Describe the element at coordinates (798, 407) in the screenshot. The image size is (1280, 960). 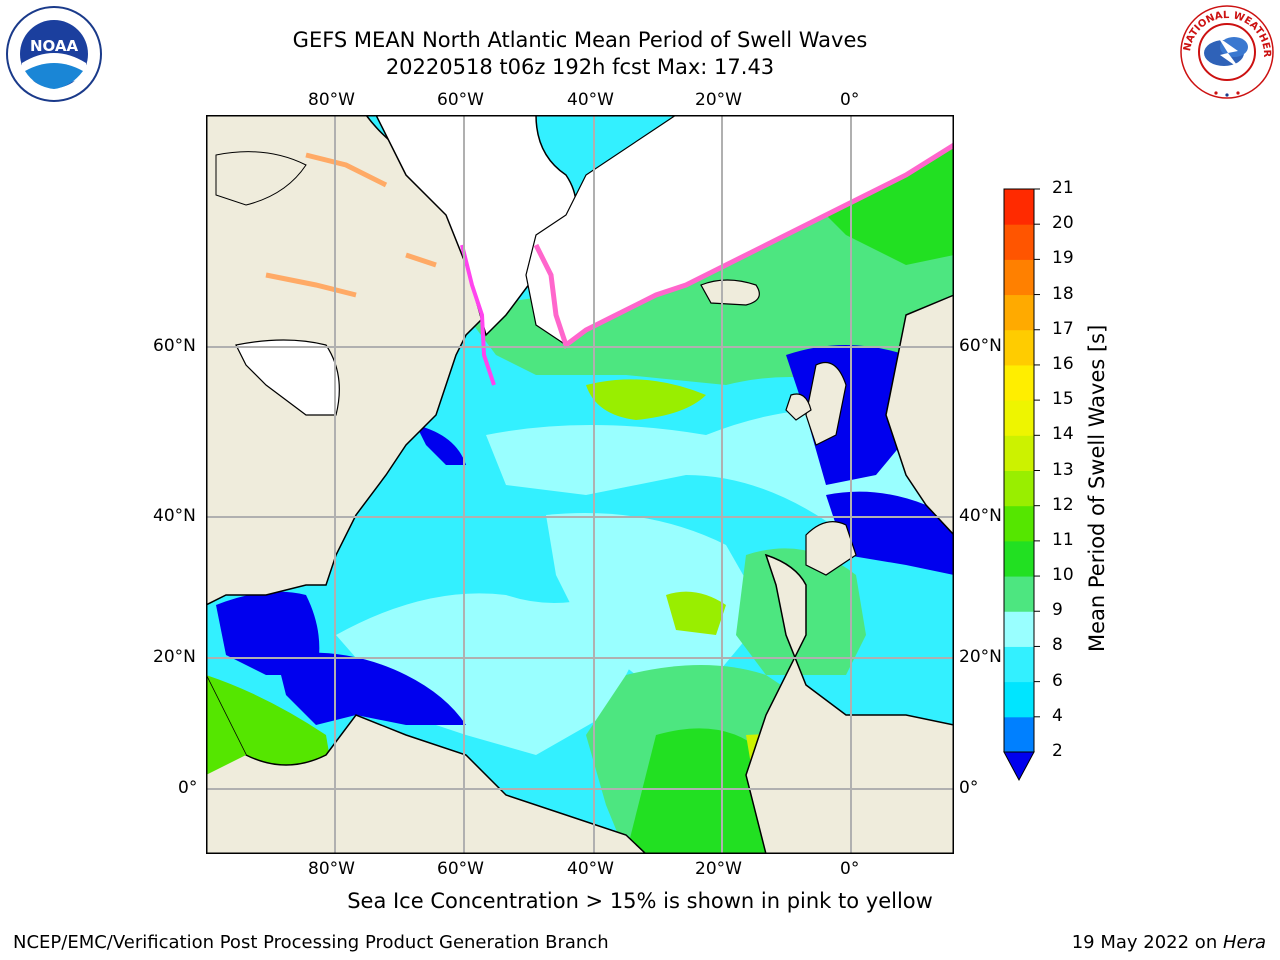
I see `ireland` at that location.